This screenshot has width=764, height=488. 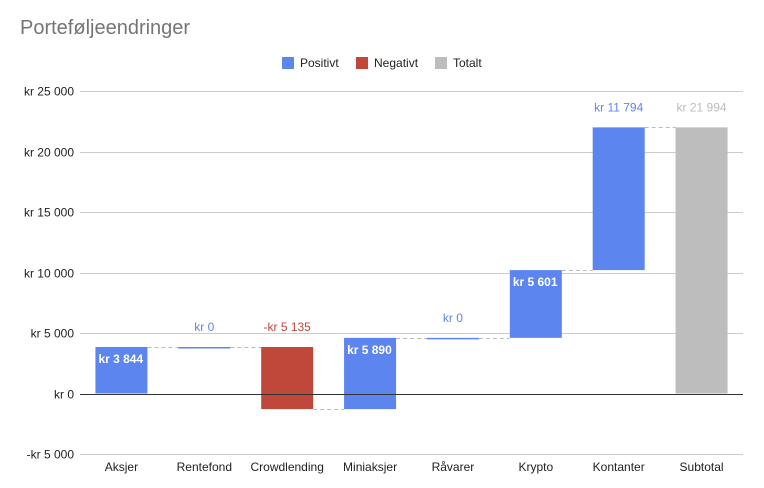 I want to click on legend-item-total: Totalt, so click(x=458, y=63).